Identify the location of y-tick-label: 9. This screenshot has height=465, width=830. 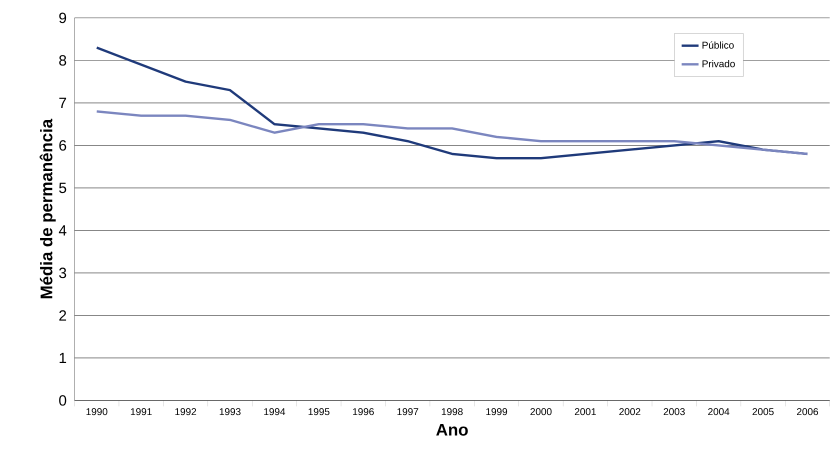
(62, 18).